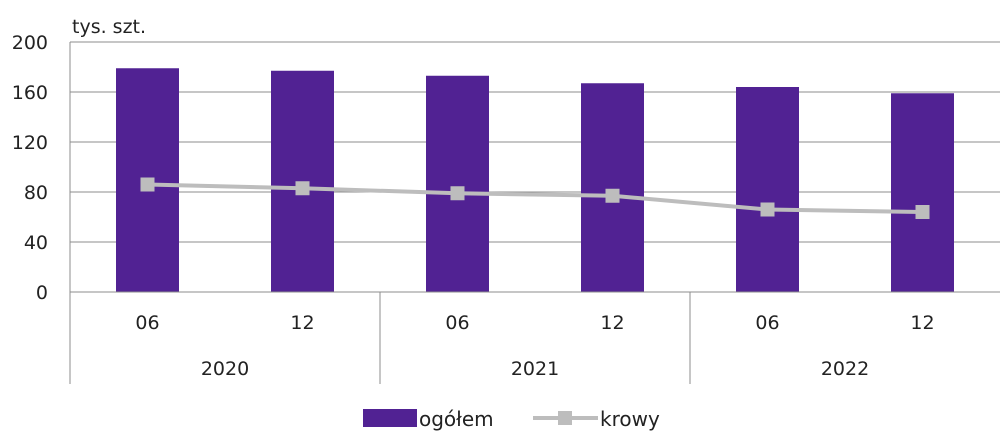 The height and width of the screenshot is (432, 1000). Describe the element at coordinates (456, 419) in the screenshot. I see `legend-label-ogolem: ogółem` at that location.